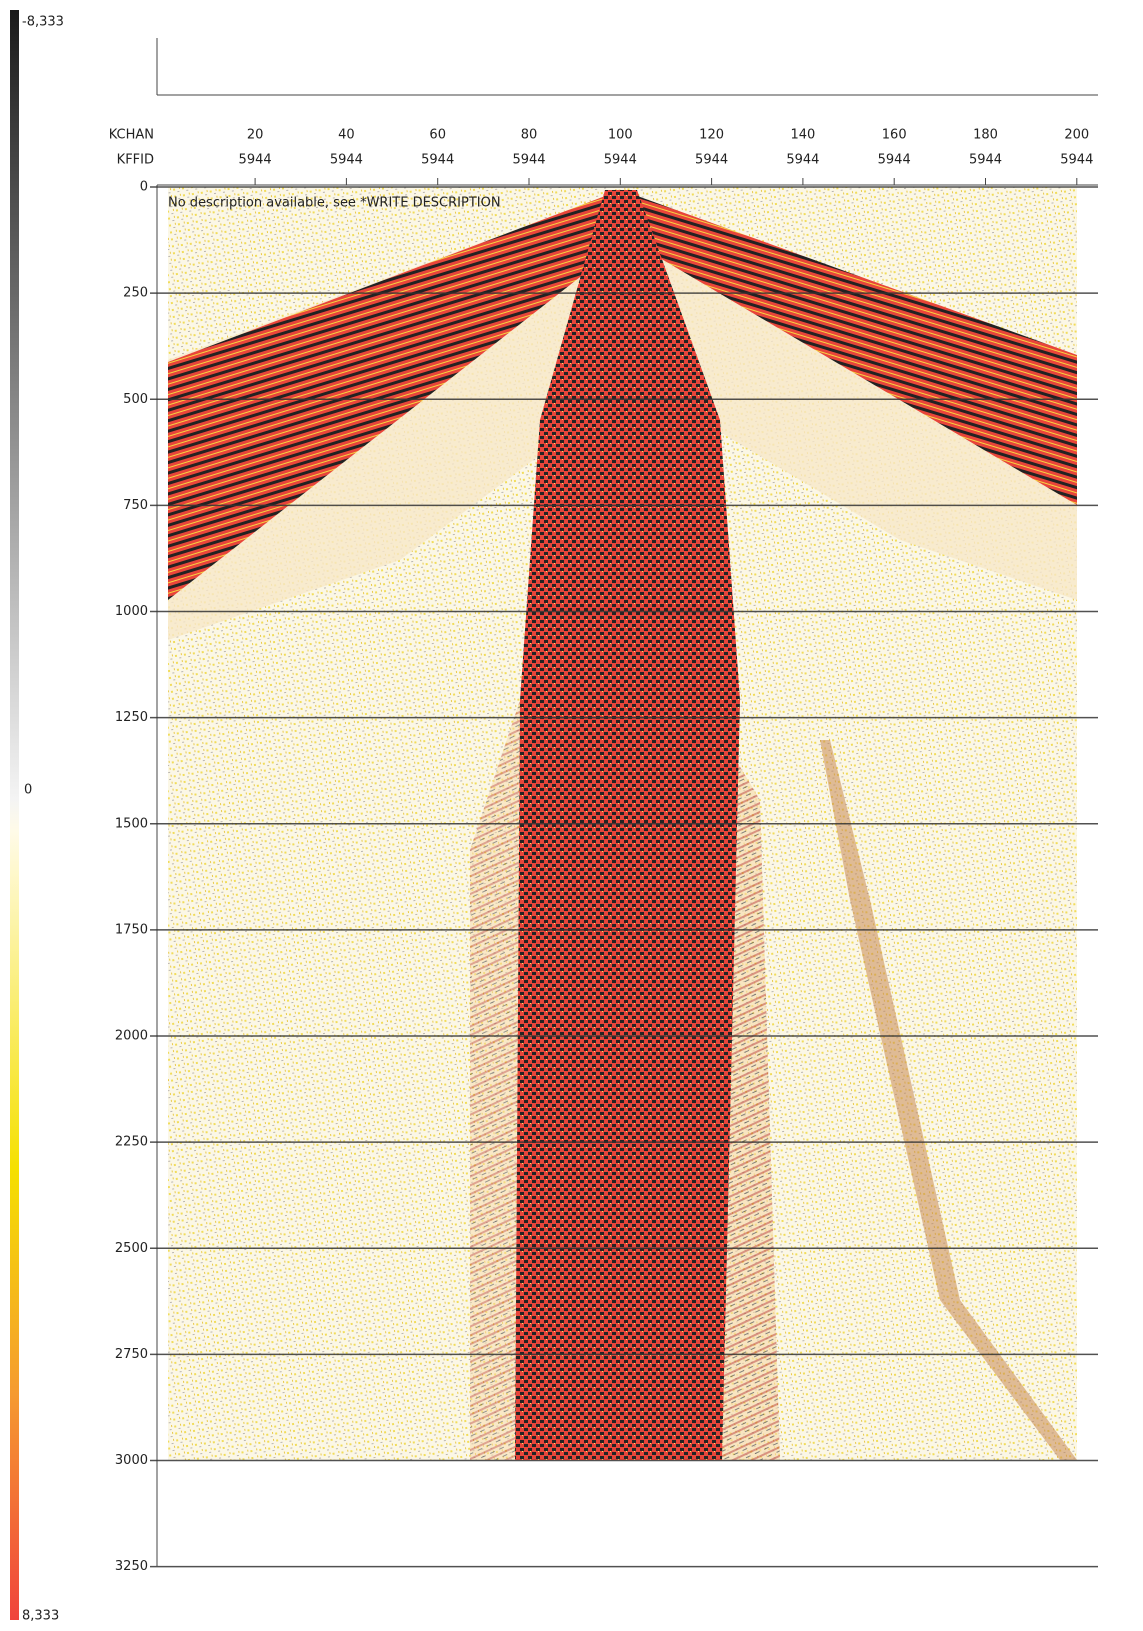 Image resolution: width=1143 pixels, height=1631 pixels. What do you see at coordinates (131, 1036) in the screenshot?
I see `y-tick-label: 2000` at bounding box center [131, 1036].